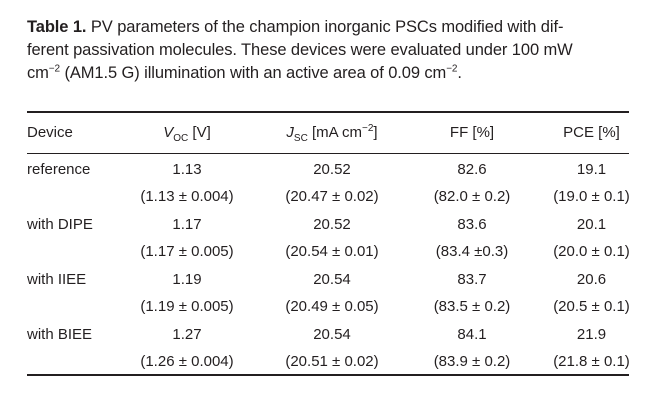 This screenshot has width=646, height=403. I want to click on cell-pce: 21.9, so click(591, 334).